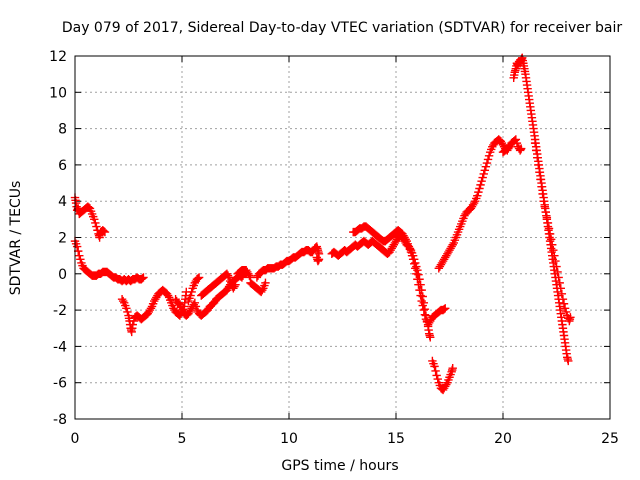  What do you see at coordinates (610, 439) in the screenshot?
I see `x-tick-label: 25` at bounding box center [610, 439].